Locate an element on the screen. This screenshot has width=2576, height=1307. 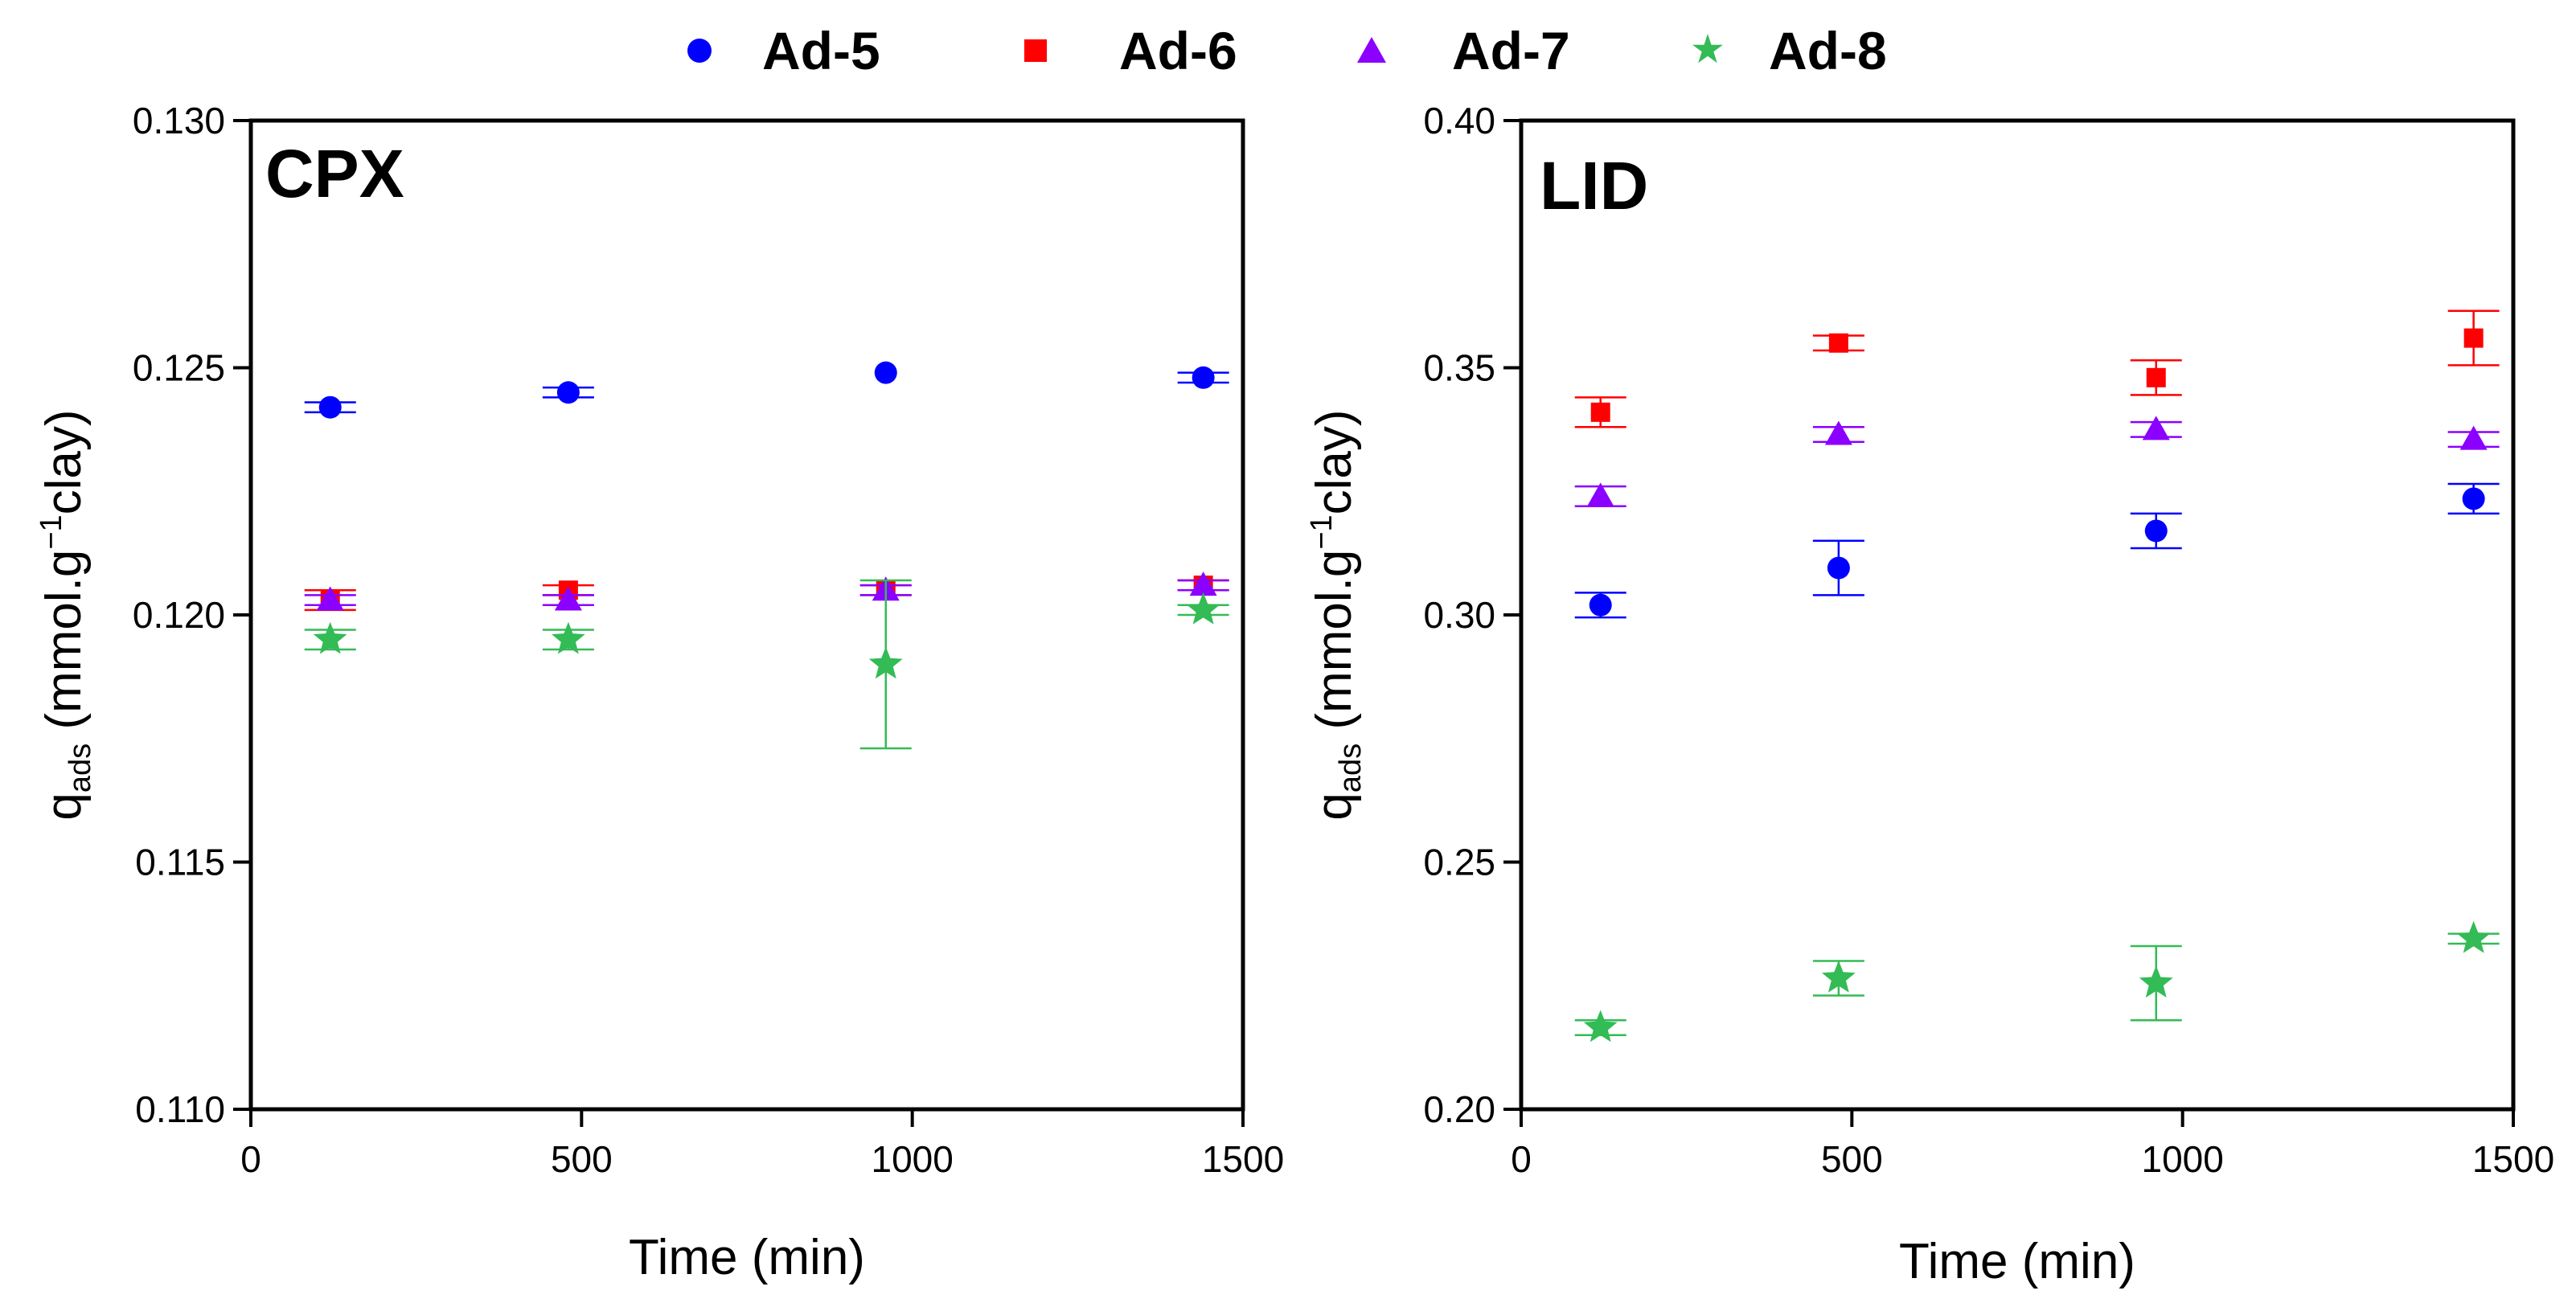
x-tick-label-lid-3: 1500 is located at coordinates (2513, 1159).